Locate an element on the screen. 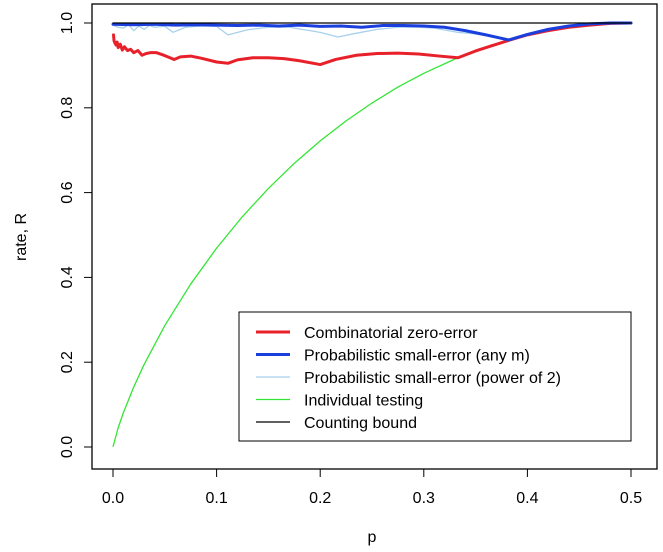 The width and height of the screenshot is (663, 552). x-tick-label: 0.2 is located at coordinates (320, 498).